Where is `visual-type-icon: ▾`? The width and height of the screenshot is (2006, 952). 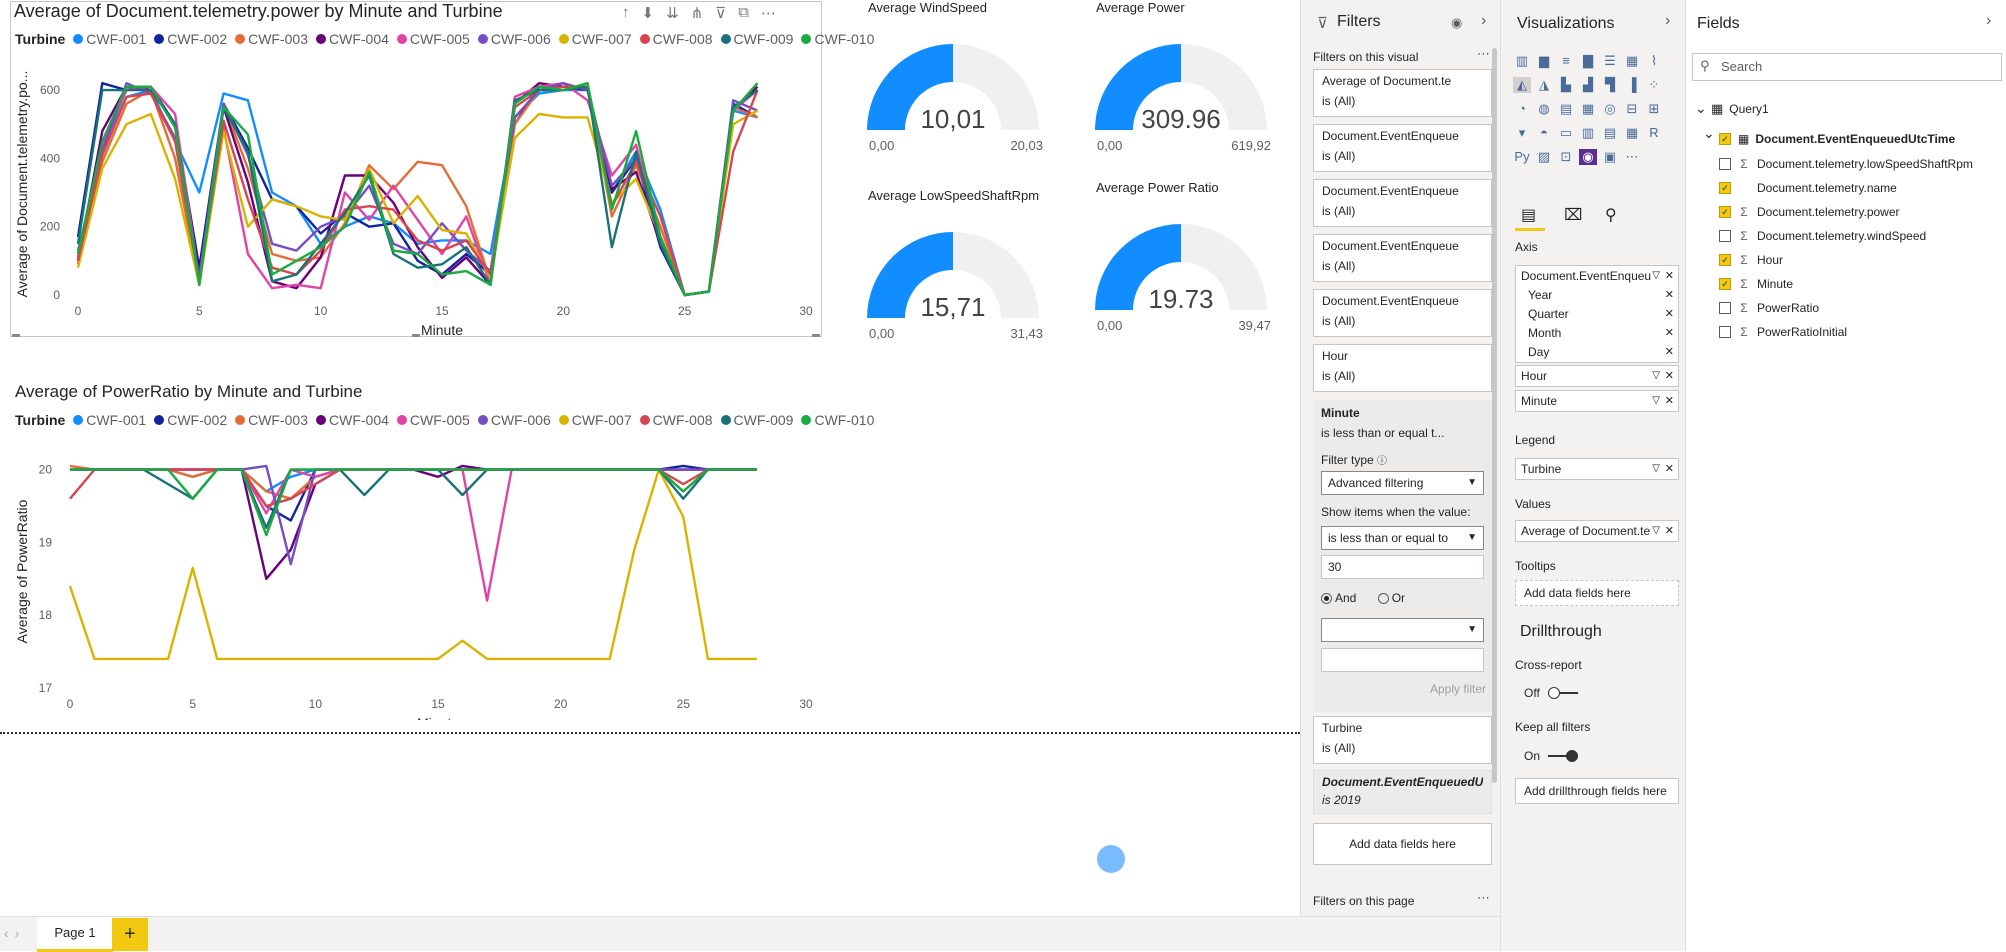
visual-type-icon: ▾ is located at coordinates (1522, 132).